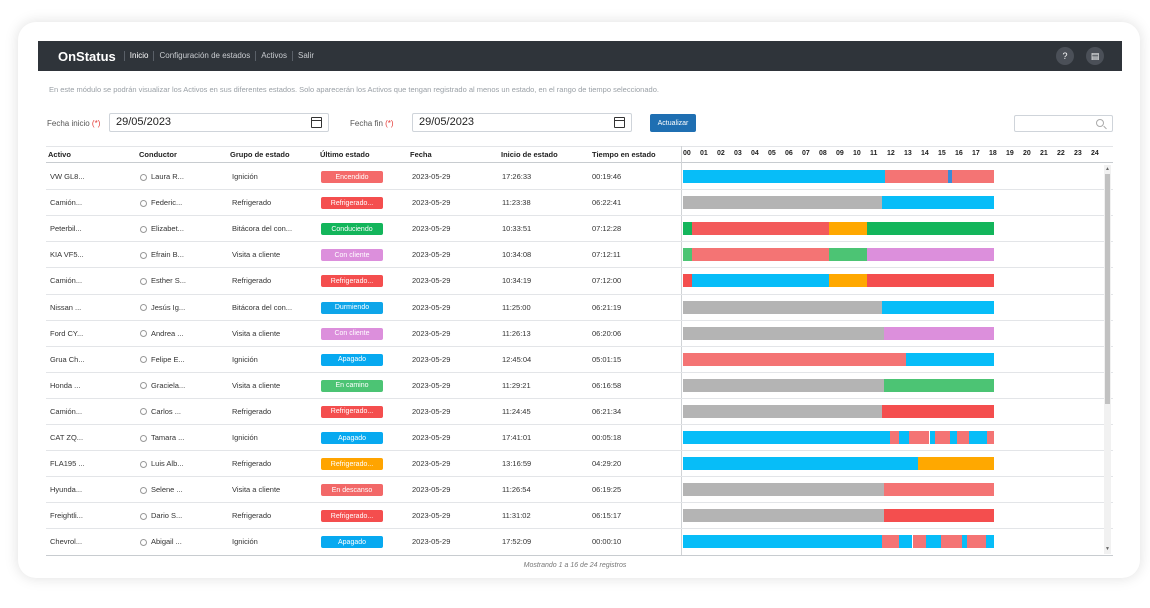 The image size is (1150, 608). Describe the element at coordinates (529, 154) in the screenshot. I see `header-inicio: Inicio de estado` at that location.